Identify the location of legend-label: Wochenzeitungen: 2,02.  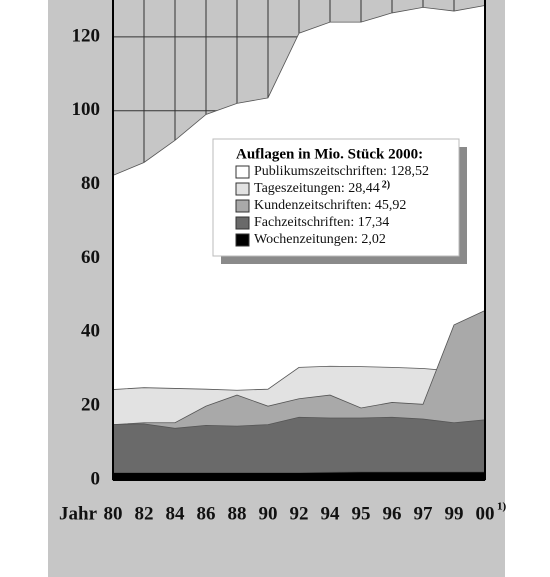
(320, 239).